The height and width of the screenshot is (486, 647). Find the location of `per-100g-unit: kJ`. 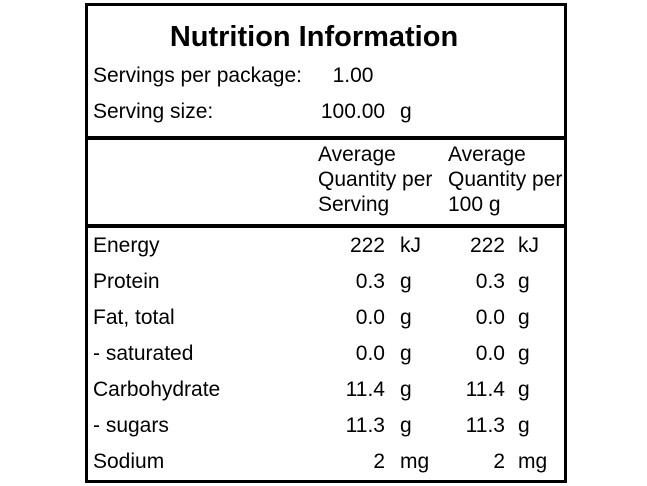

per-100g-unit: kJ is located at coordinates (528, 245).